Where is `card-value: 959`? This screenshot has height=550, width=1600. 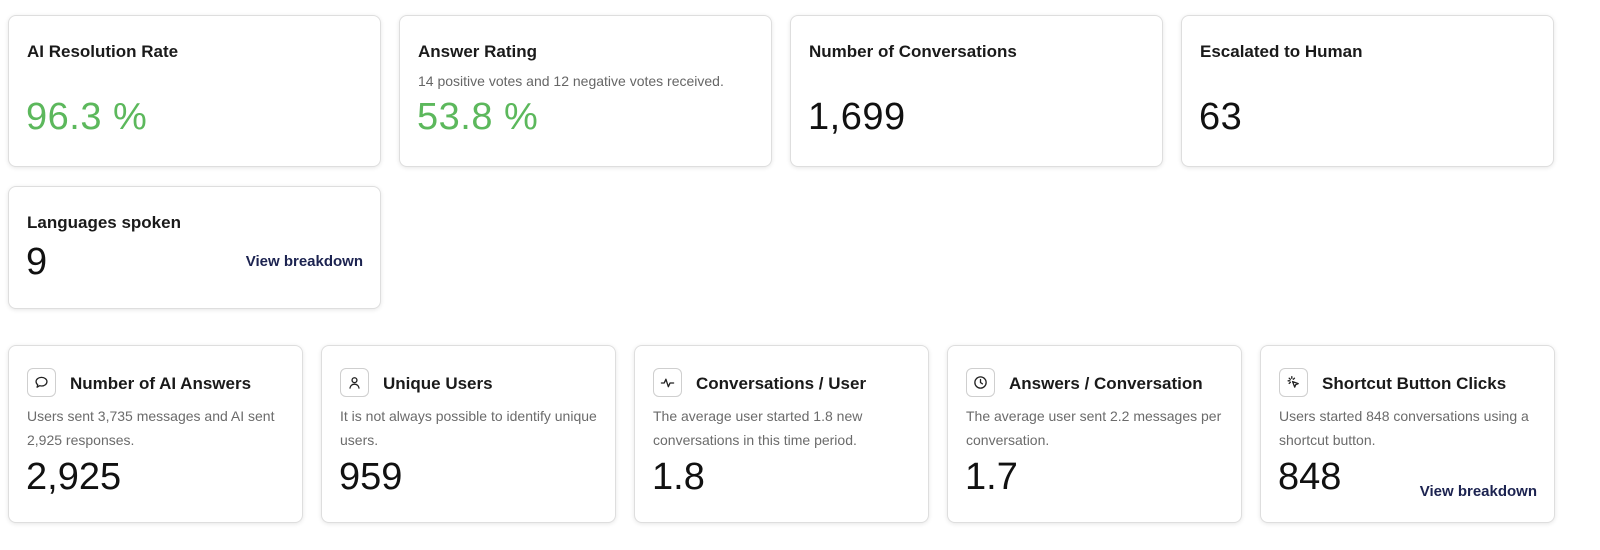 card-value: 959 is located at coordinates (371, 477).